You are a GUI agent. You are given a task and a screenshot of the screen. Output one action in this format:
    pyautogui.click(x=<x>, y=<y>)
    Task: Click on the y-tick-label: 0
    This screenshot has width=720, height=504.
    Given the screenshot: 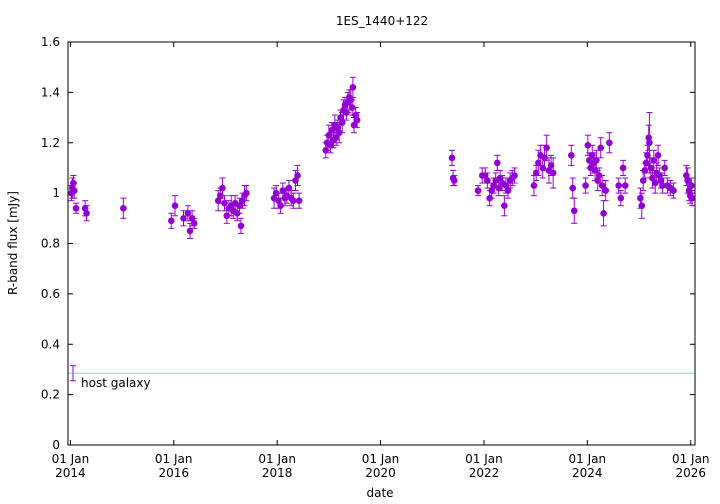 What is the action you would take?
    pyautogui.click(x=56, y=445)
    